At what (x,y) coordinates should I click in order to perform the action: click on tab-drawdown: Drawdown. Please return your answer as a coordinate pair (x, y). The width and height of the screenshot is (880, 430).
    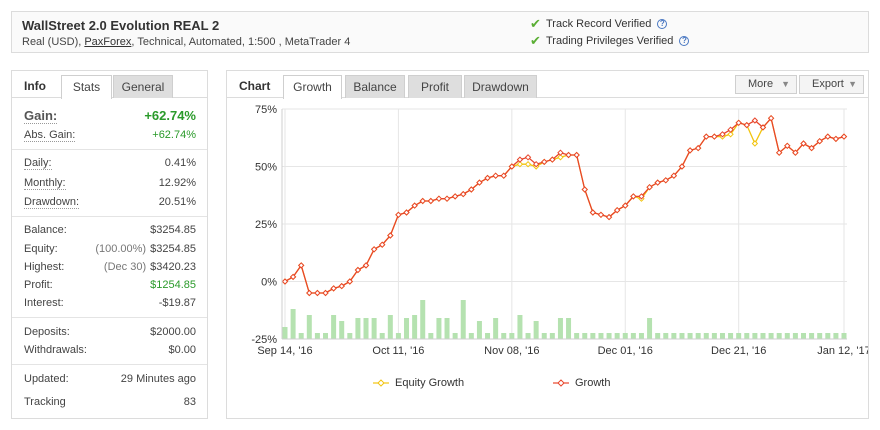
    Looking at the image, I should click on (500, 86).